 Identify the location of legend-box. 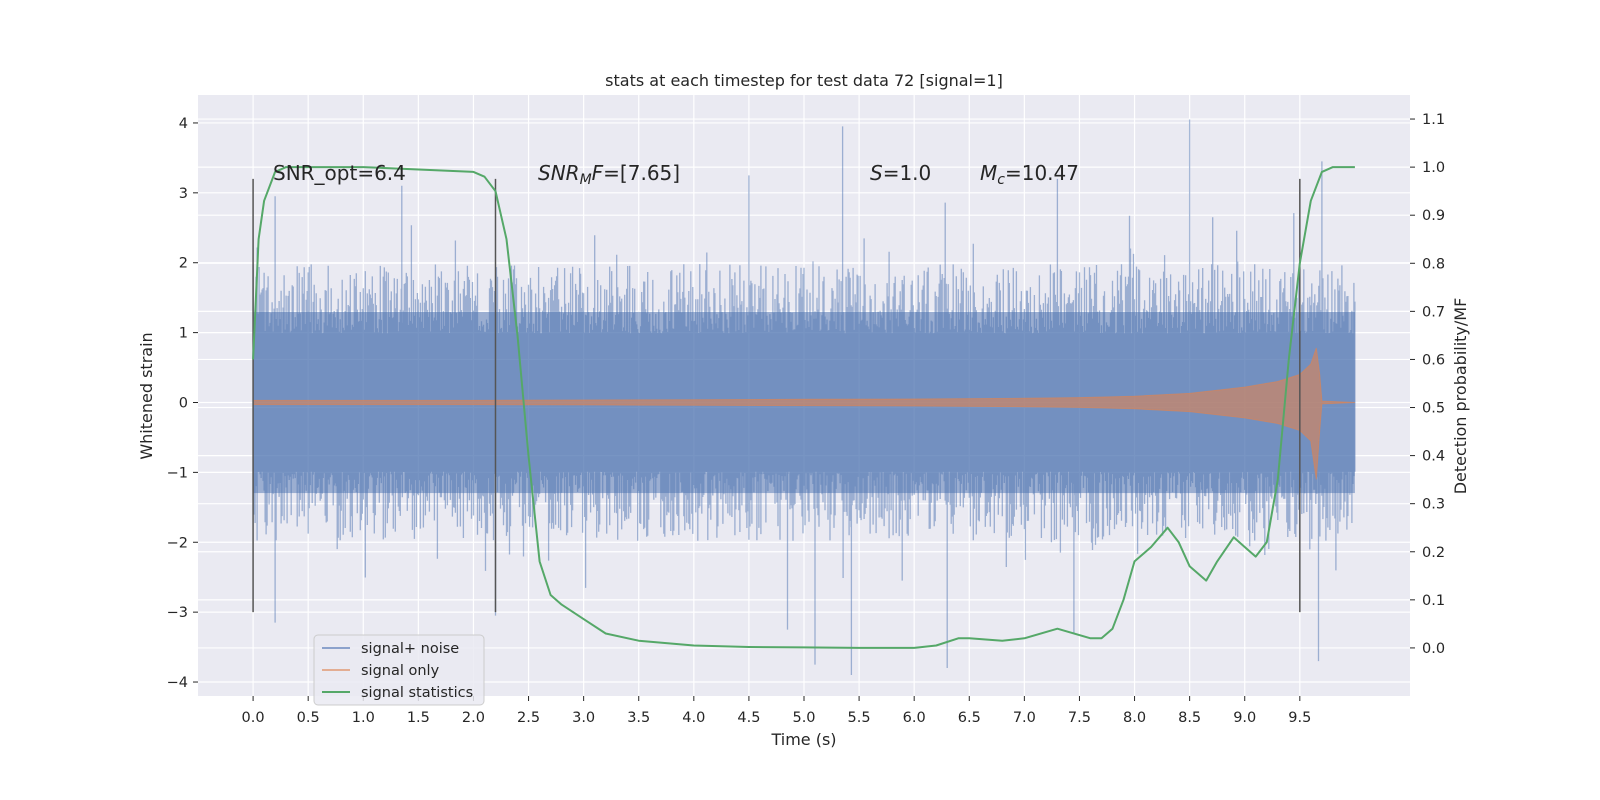
(399, 670).